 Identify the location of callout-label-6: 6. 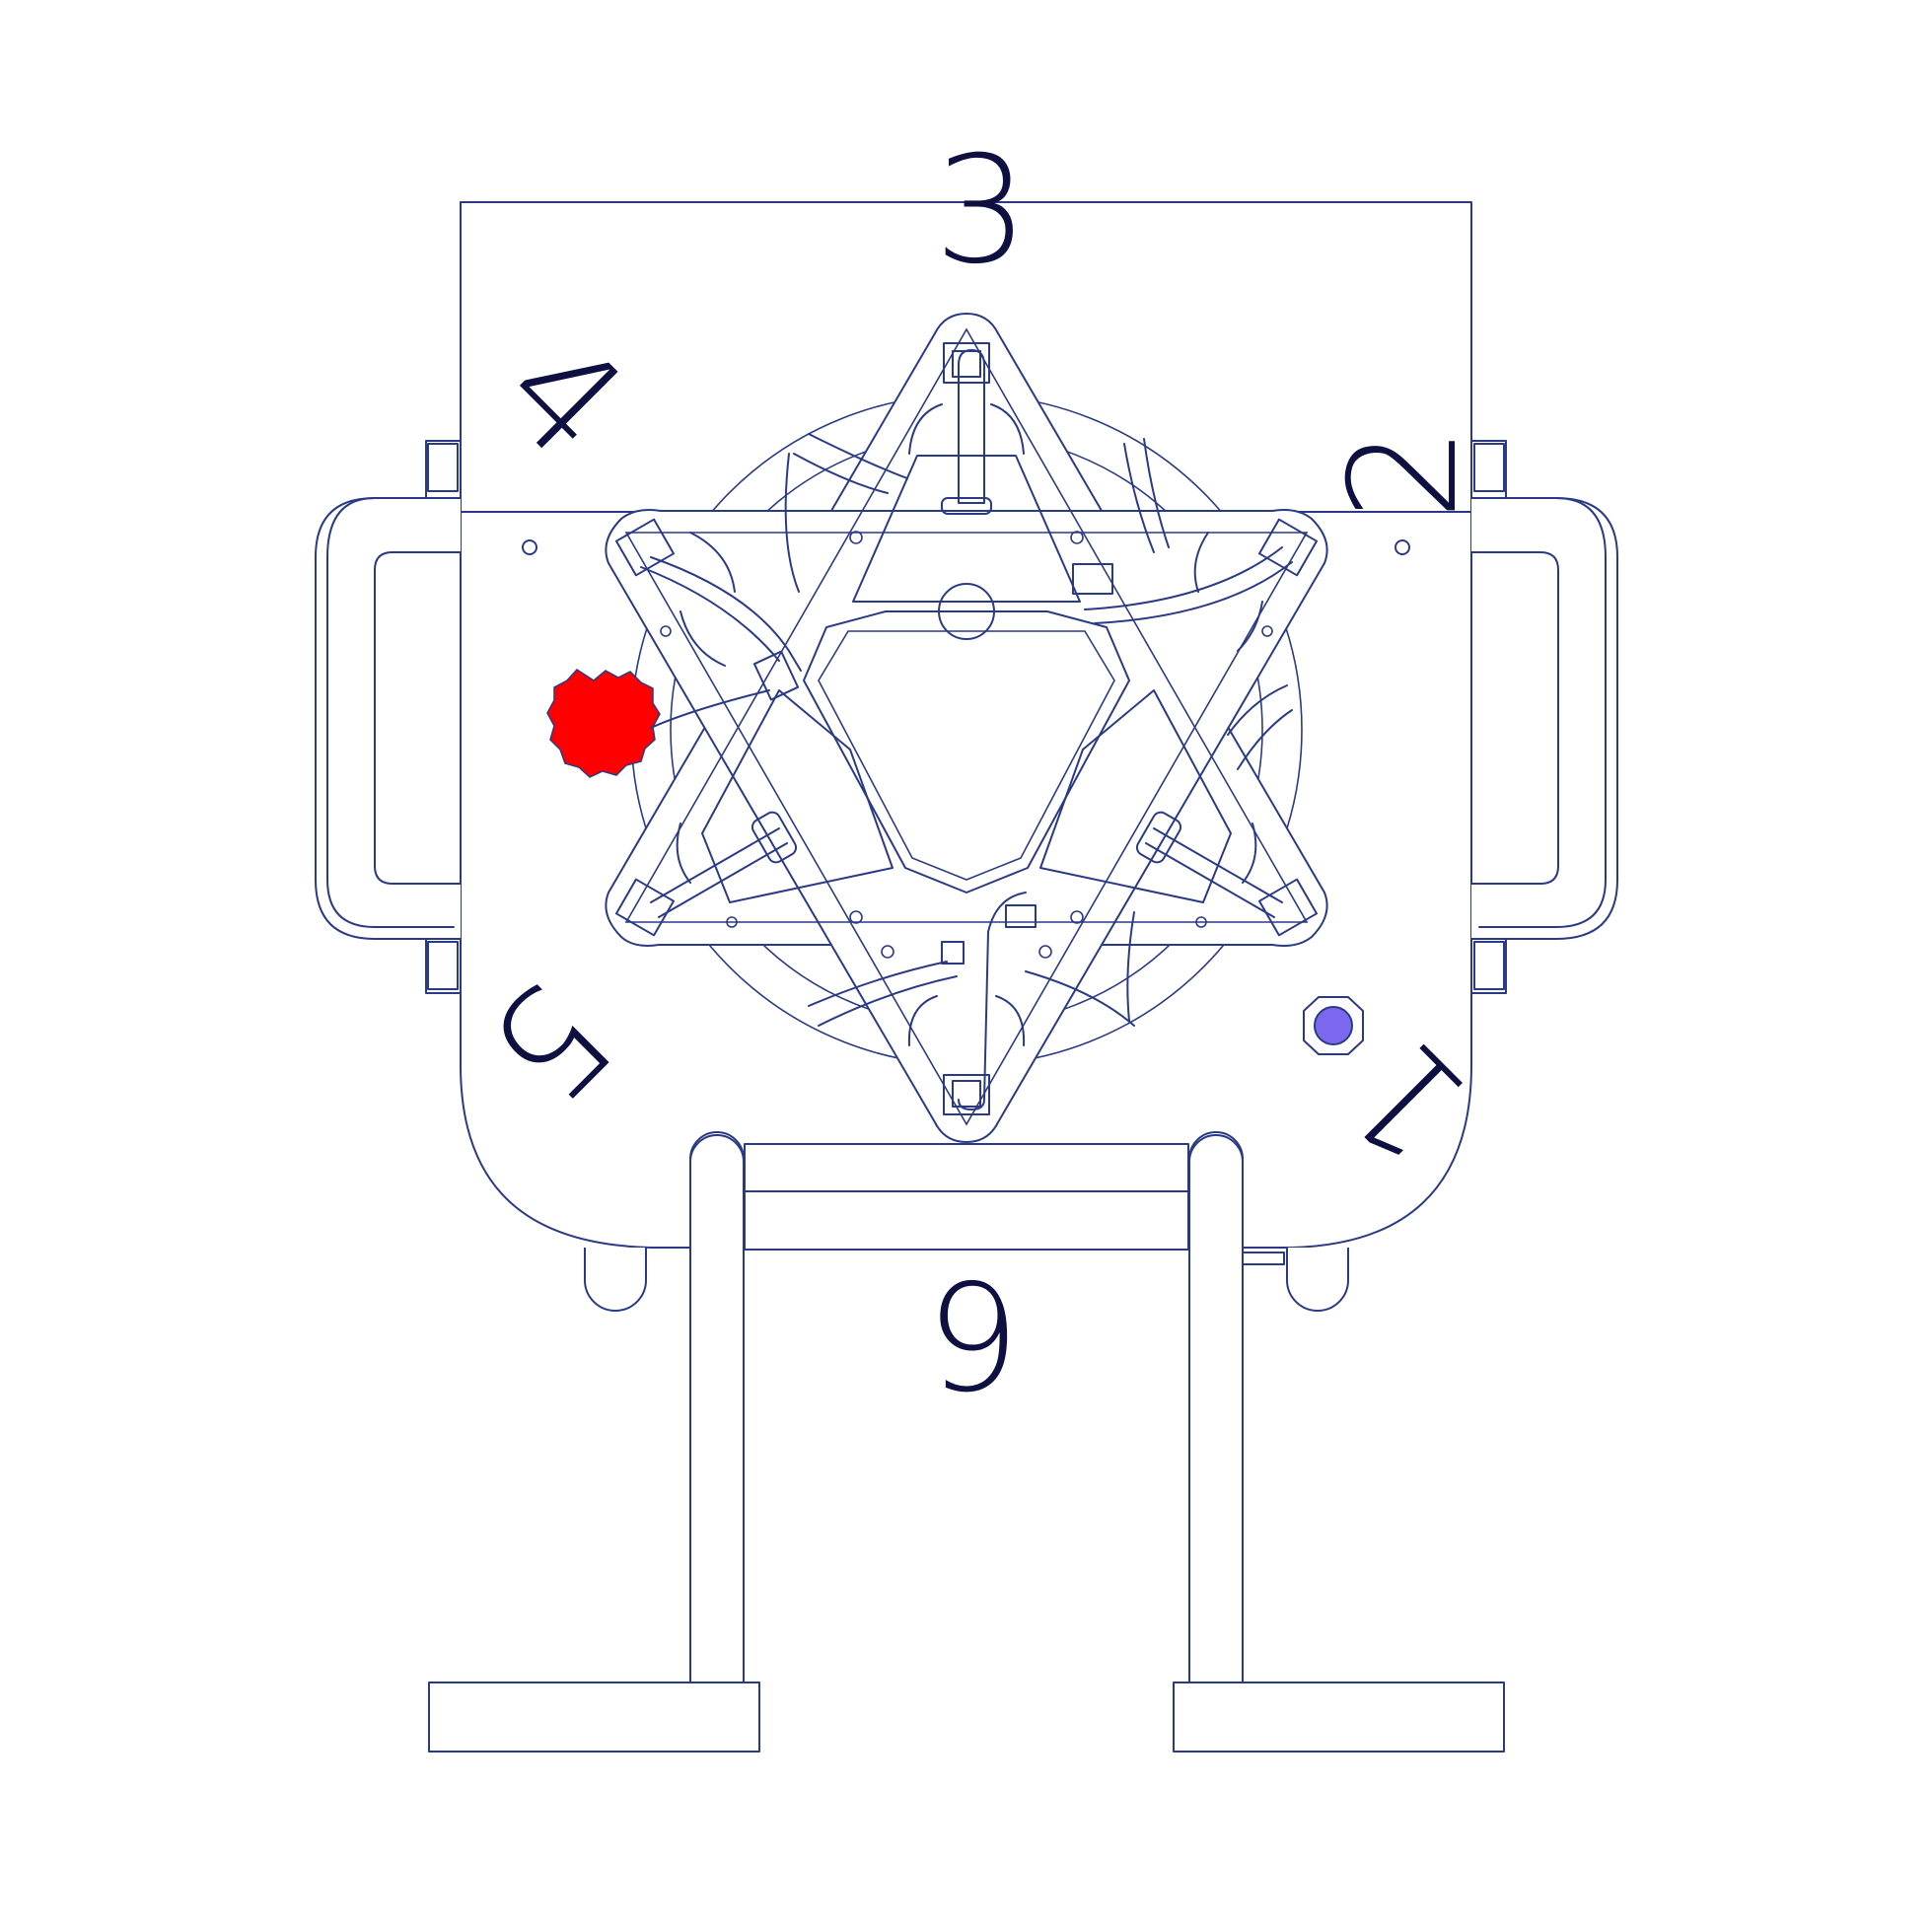
(974, 1332).